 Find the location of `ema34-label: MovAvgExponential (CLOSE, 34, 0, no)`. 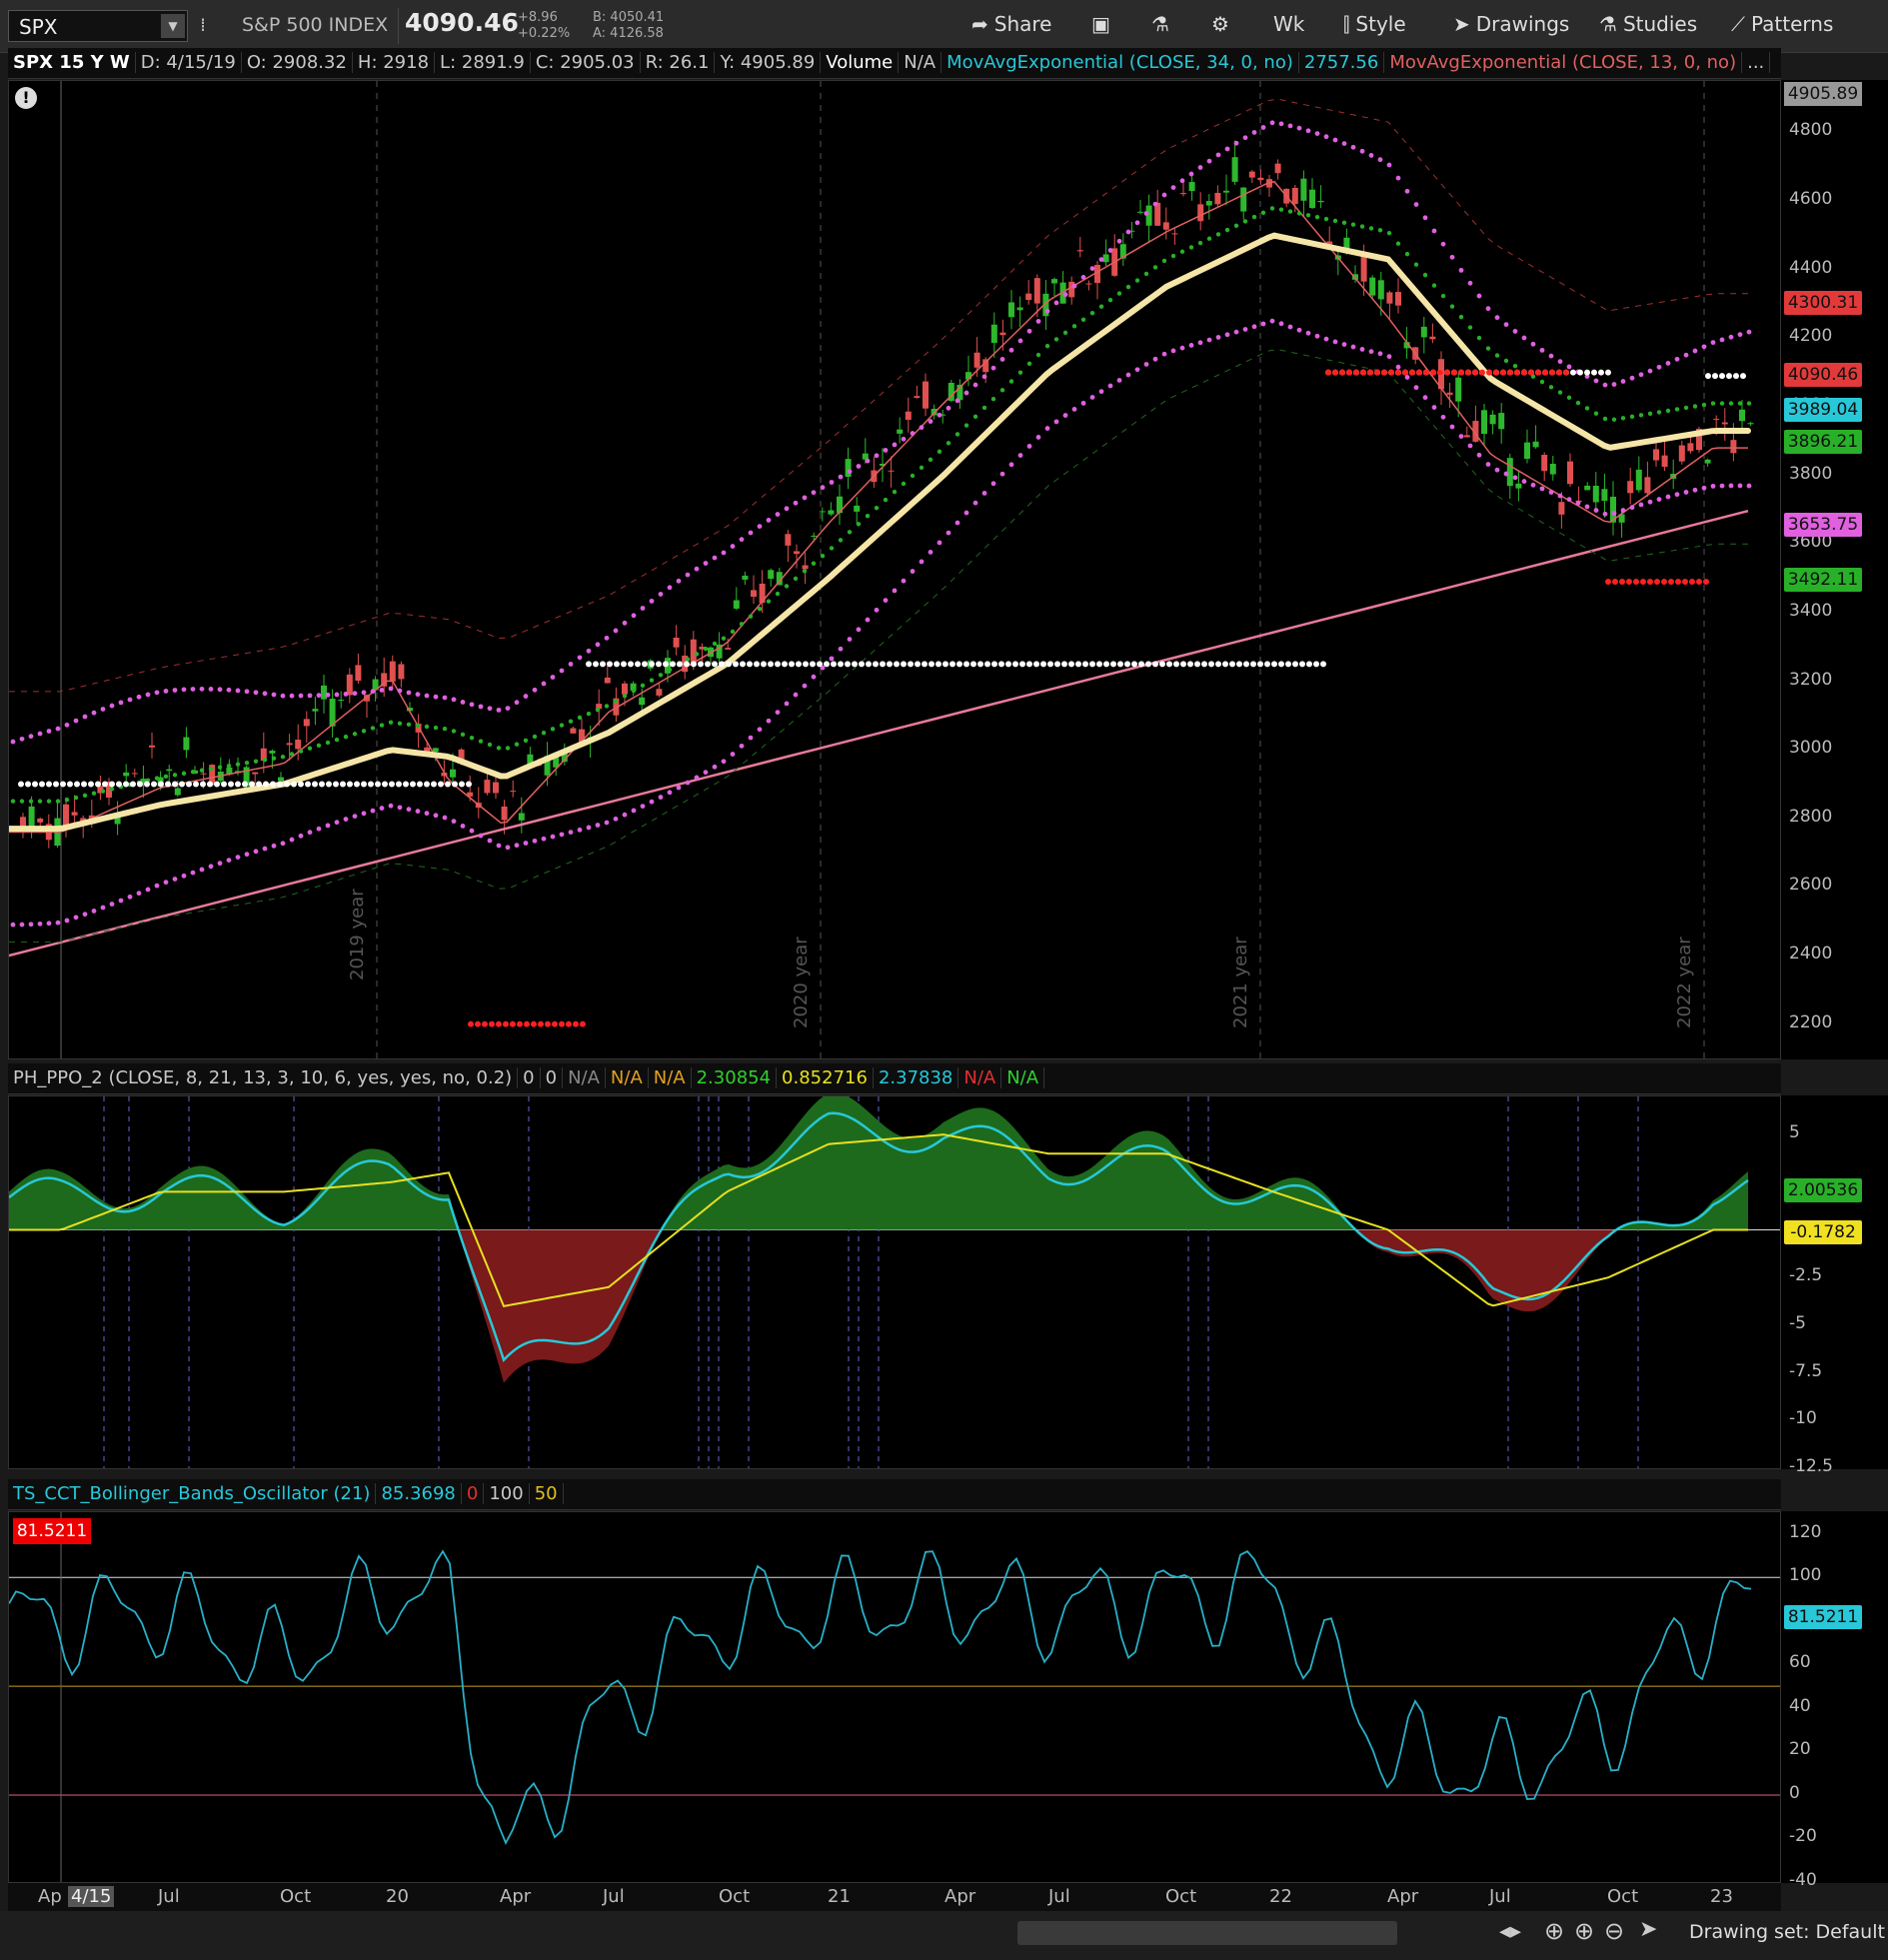

ema34-label: MovAvgExponential (CLOSE, 34, 0, no) is located at coordinates (1120, 63).